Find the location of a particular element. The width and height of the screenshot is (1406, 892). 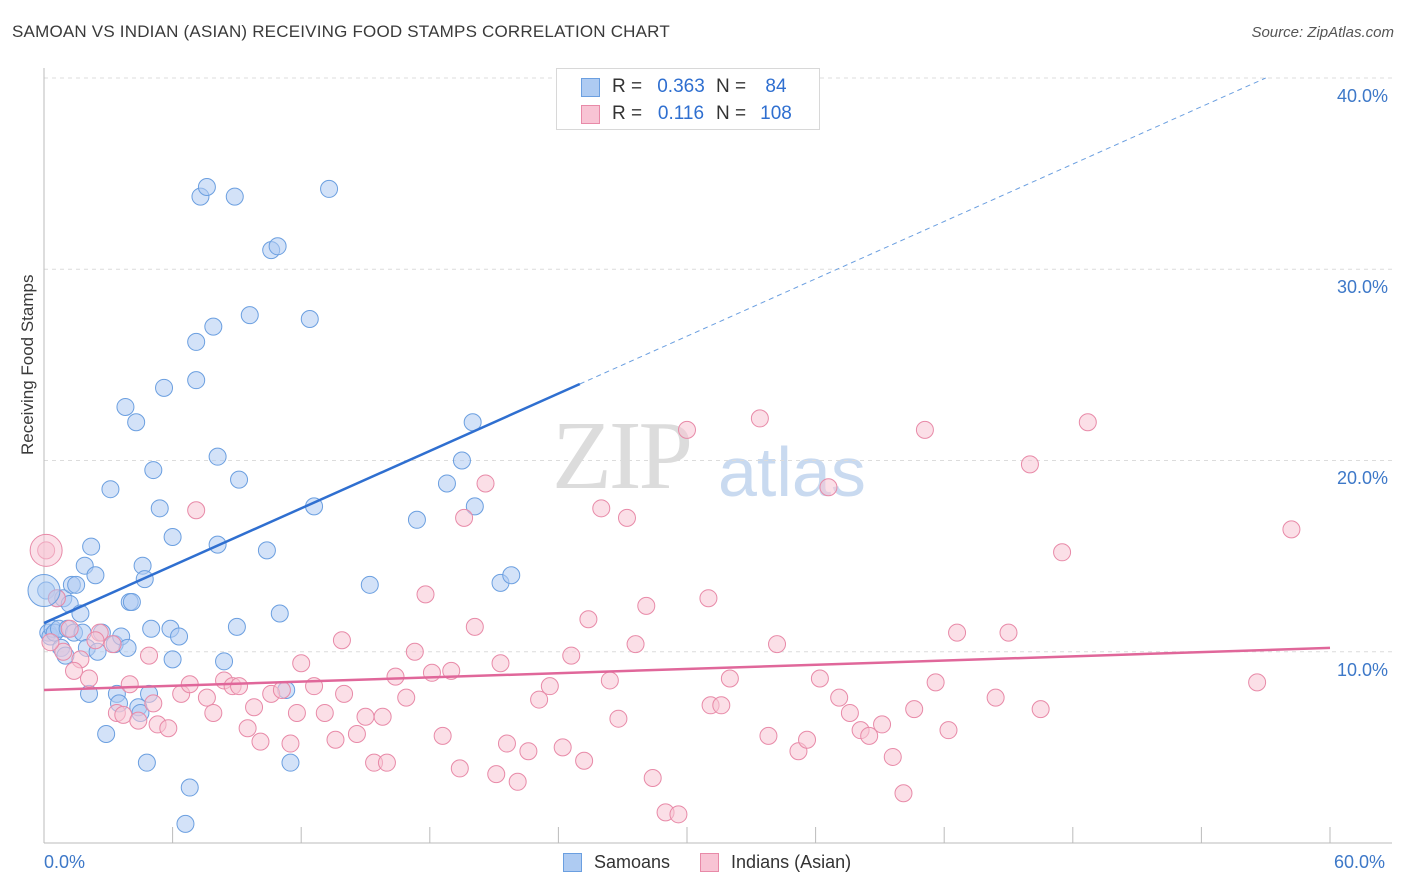

legend-item-indians: Indians (Asian) is located at coordinates (775, 862).